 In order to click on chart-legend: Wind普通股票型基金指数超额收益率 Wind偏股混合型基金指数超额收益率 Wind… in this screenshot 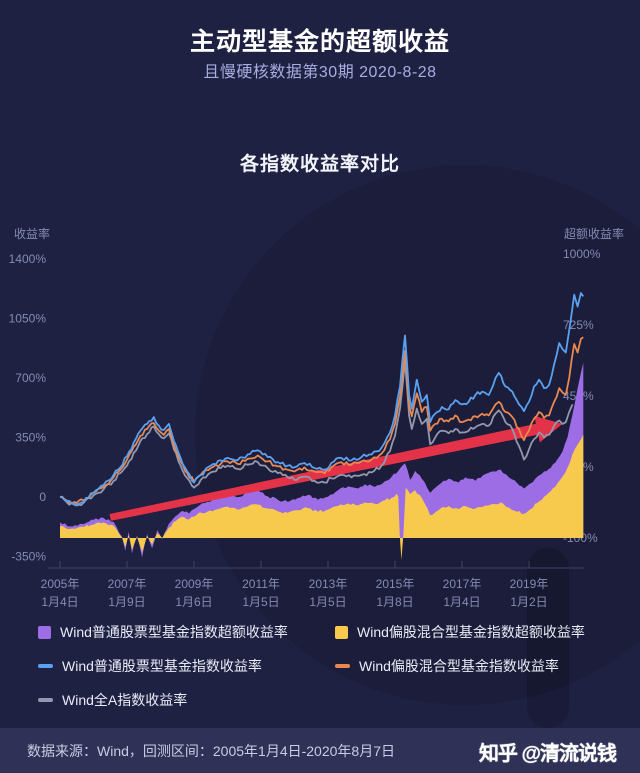, I will do `click(320, 671)`.